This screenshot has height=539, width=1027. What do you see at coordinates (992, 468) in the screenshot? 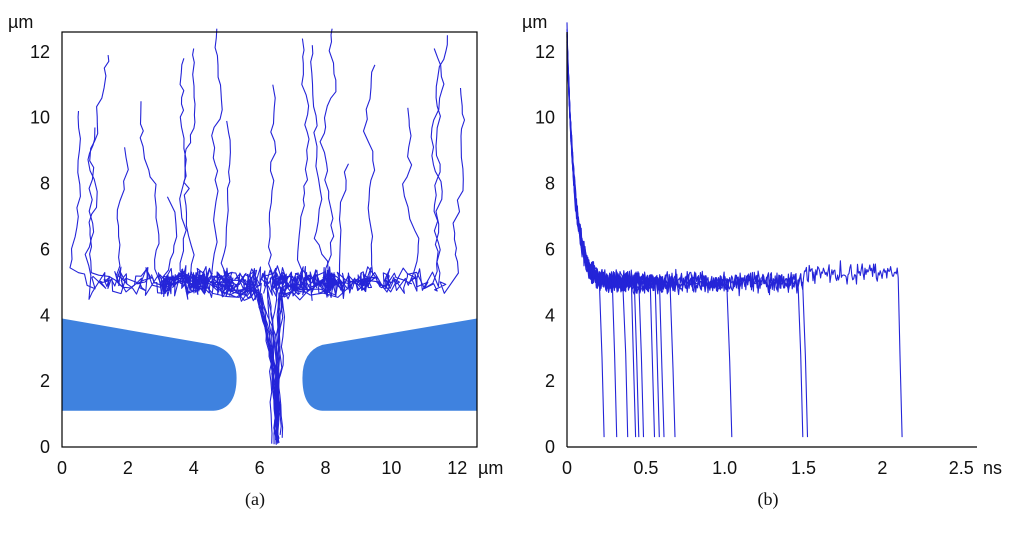
I see `panel-b-x-unit: ns` at bounding box center [992, 468].